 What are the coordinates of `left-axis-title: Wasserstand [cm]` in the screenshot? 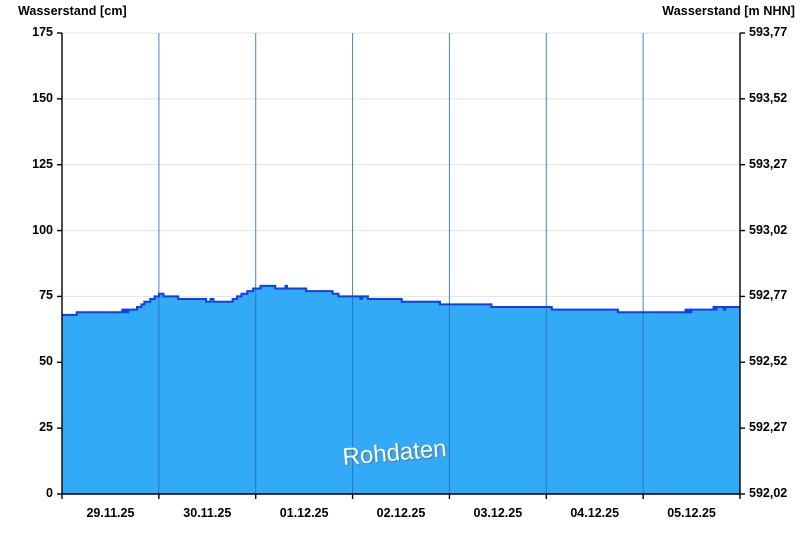 It's located at (72, 11).